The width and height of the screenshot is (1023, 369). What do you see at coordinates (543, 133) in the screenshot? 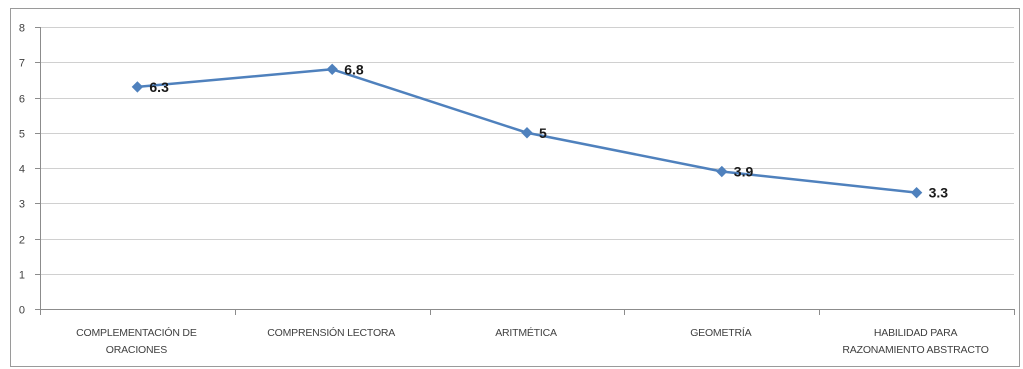
I see `data-label-2: 5` at bounding box center [543, 133].